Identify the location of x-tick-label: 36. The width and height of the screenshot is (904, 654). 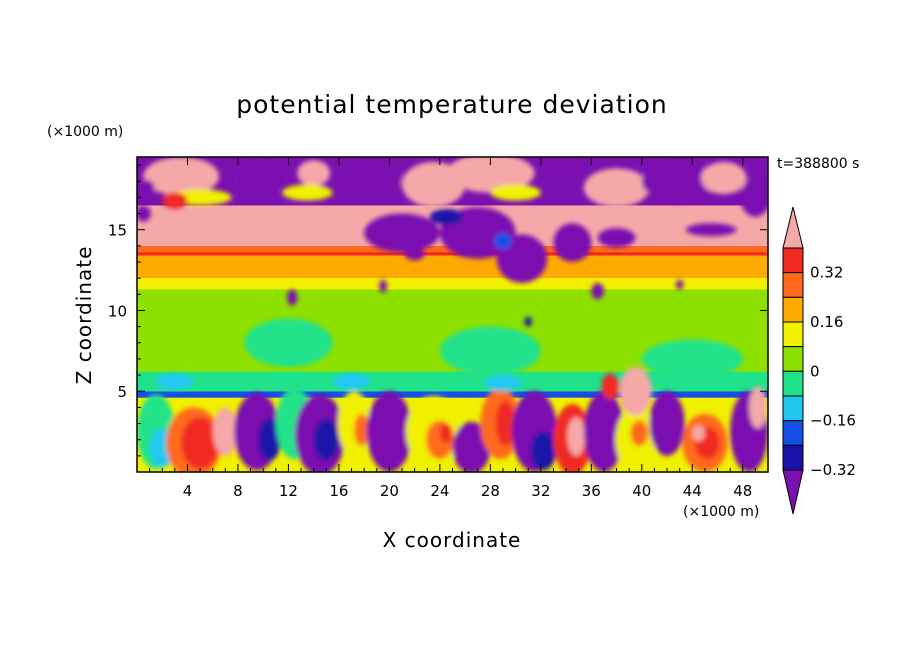
(591, 491).